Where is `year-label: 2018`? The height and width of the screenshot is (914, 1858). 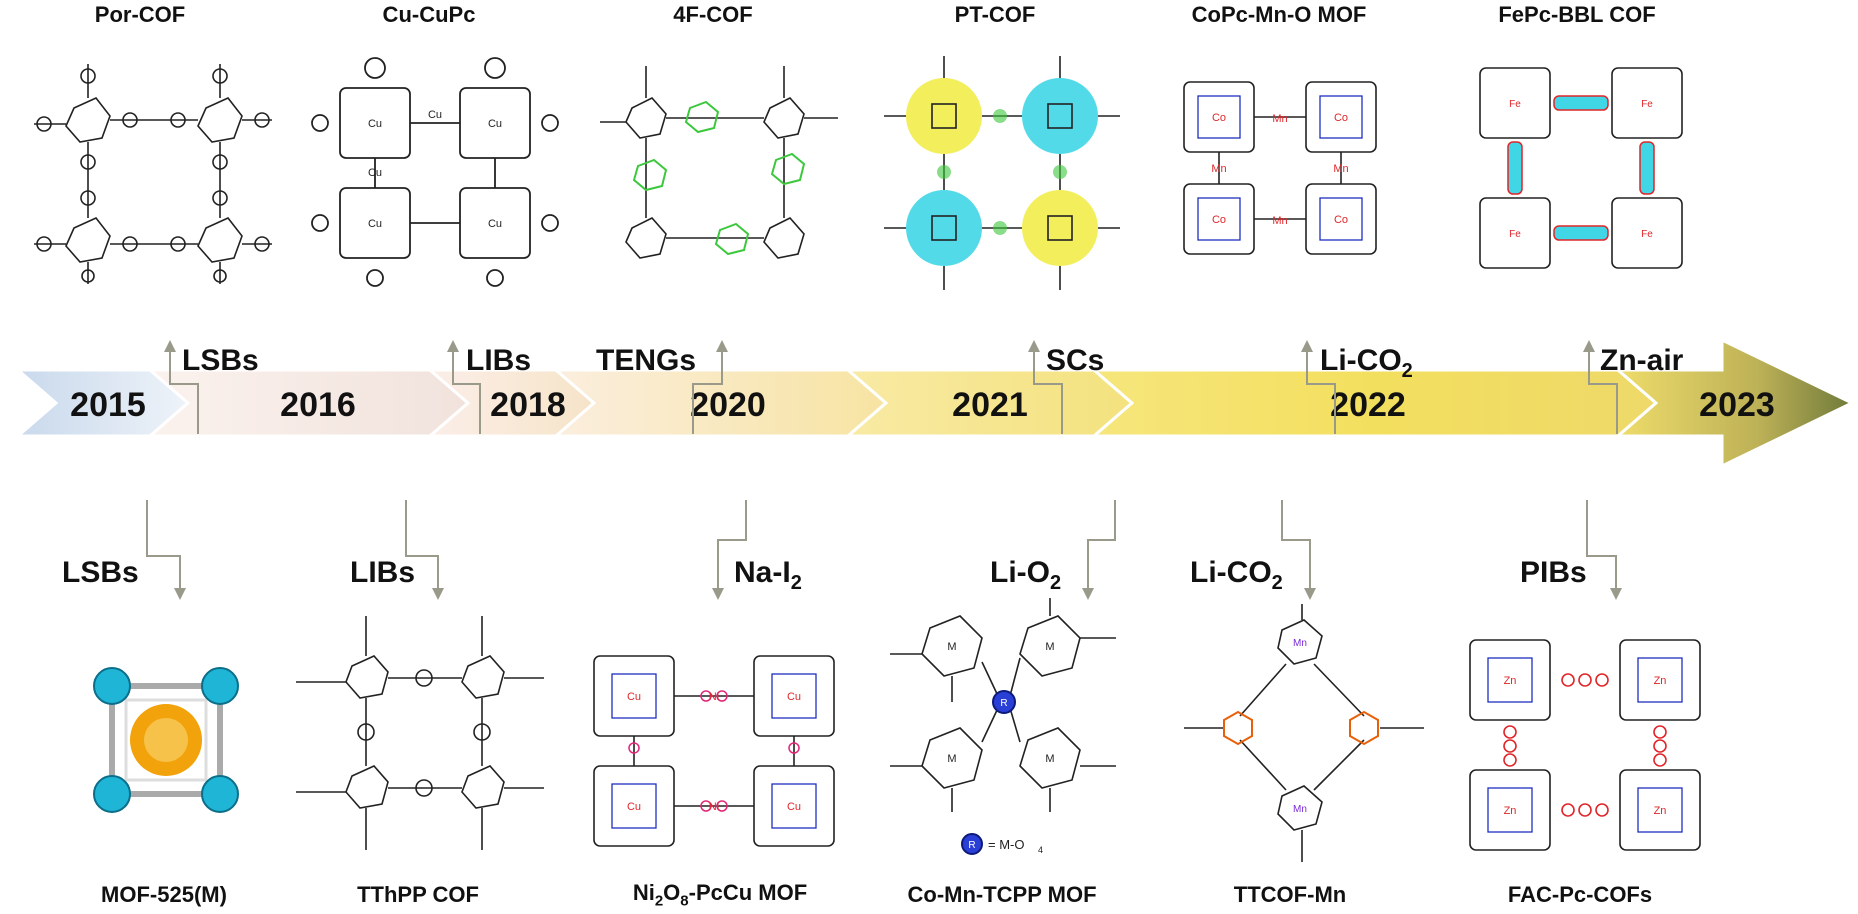
year-label: 2018 is located at coordinates (528, 405).